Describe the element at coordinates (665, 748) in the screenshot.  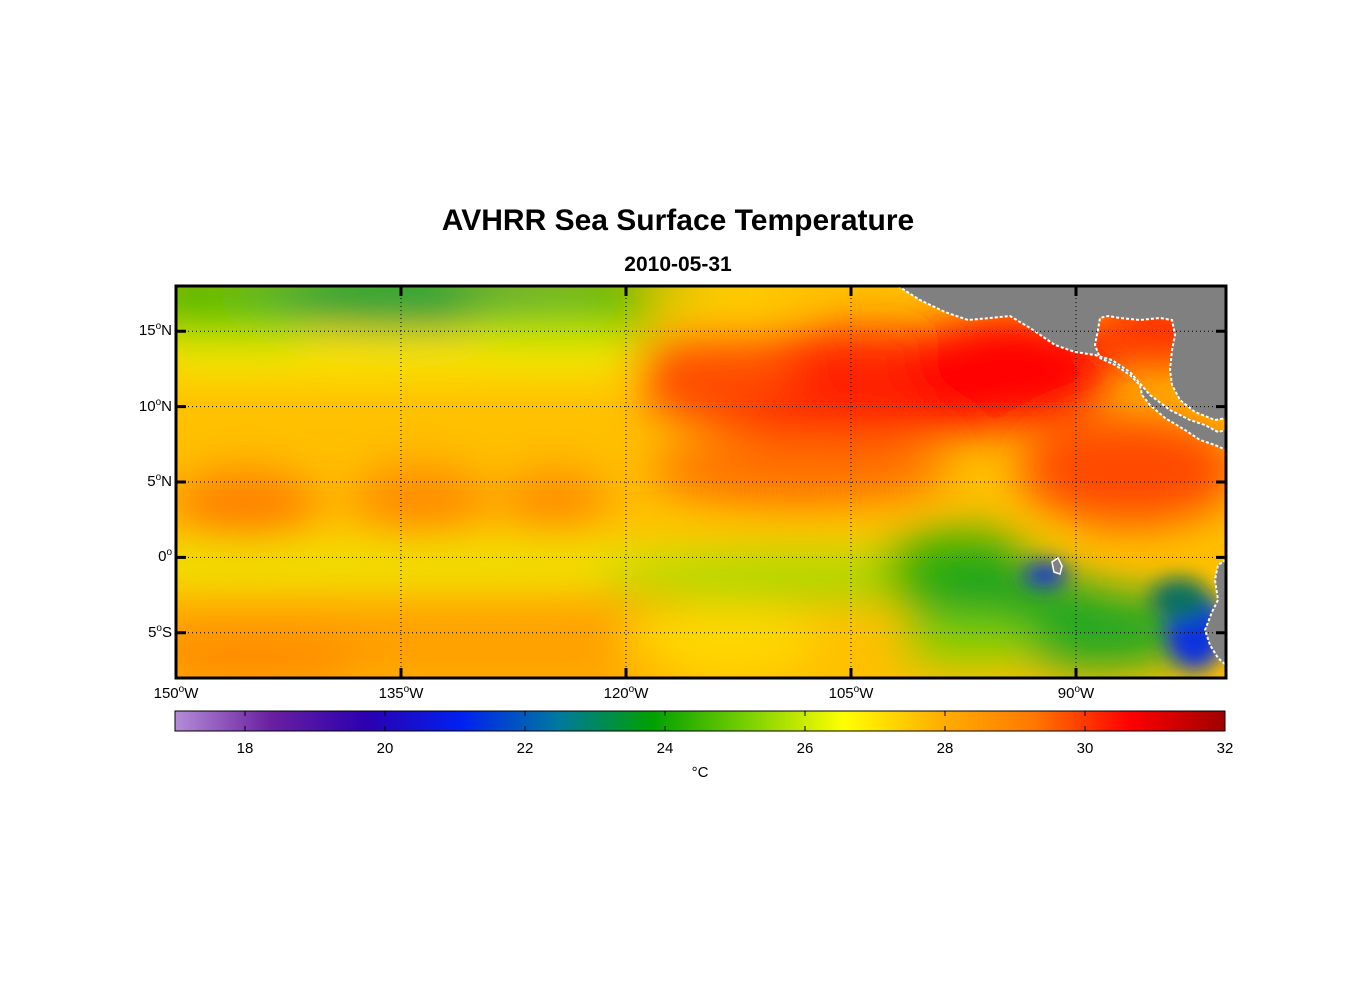
I see `colorbar-tick-24: 24` at that location.